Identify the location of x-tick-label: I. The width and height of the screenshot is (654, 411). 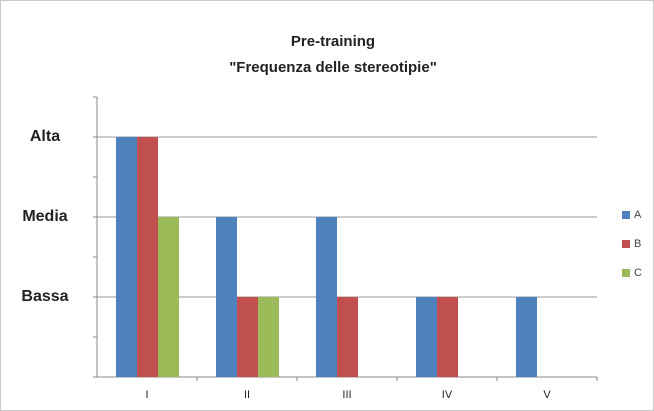
(146, 395).